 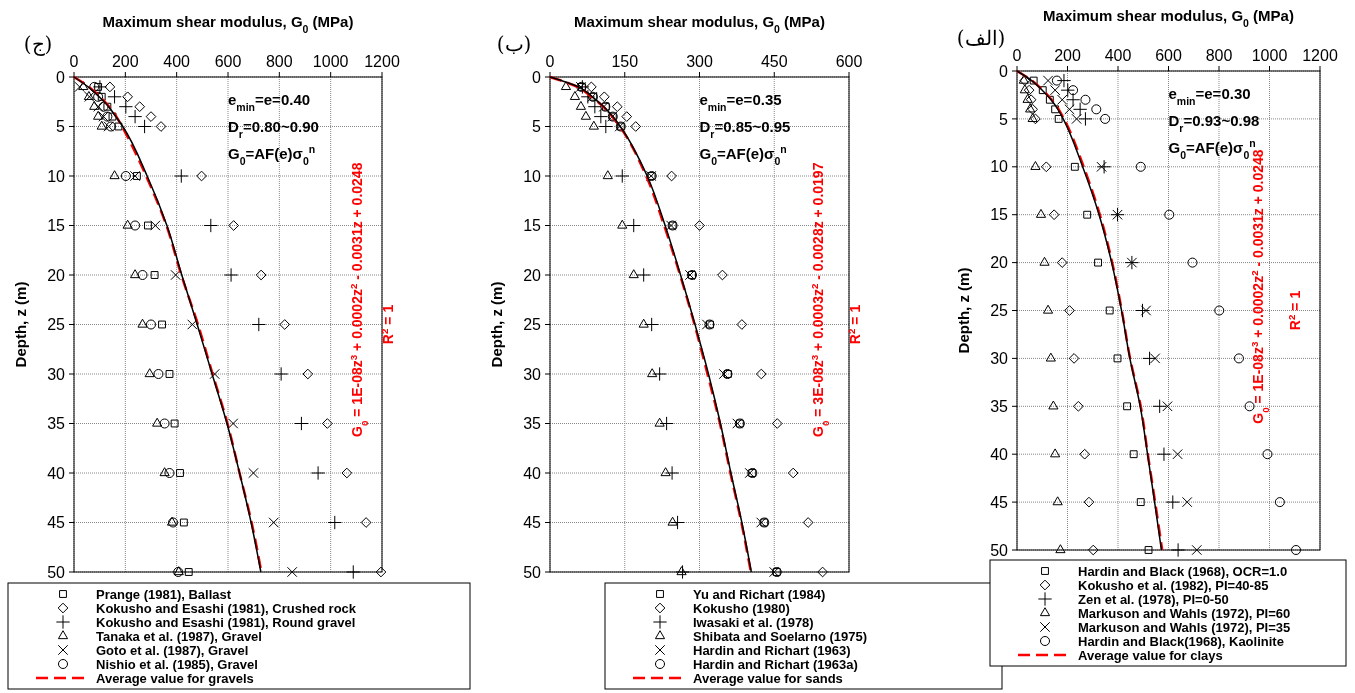 I want to click on chart-title: (الف), so click(x=981, y=38).